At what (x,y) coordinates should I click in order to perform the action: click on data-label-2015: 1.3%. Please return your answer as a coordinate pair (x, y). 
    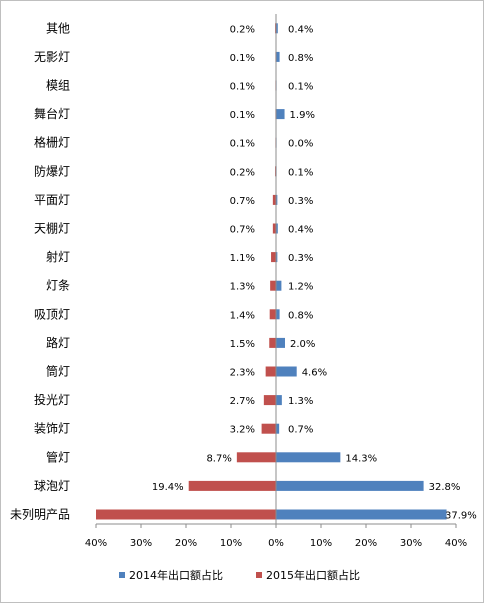
    Looking at the image, I should click on (242, 287).